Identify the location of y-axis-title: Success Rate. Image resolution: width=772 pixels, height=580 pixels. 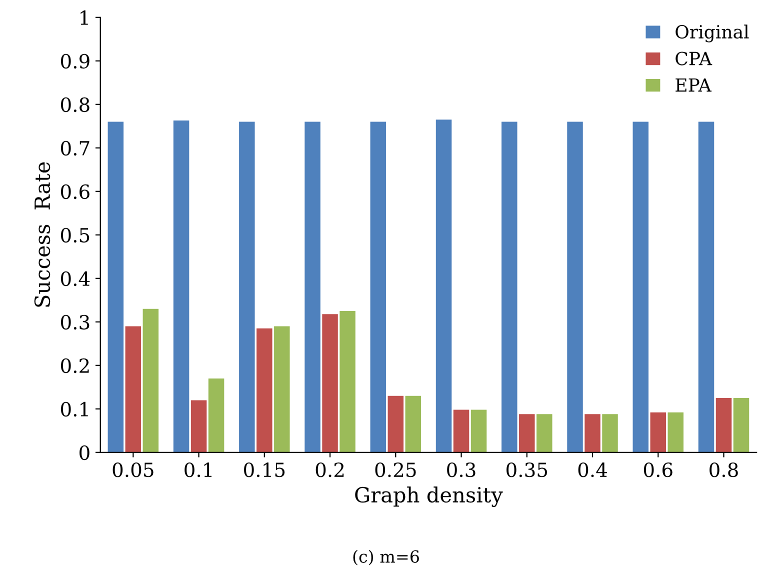
(42, 234).